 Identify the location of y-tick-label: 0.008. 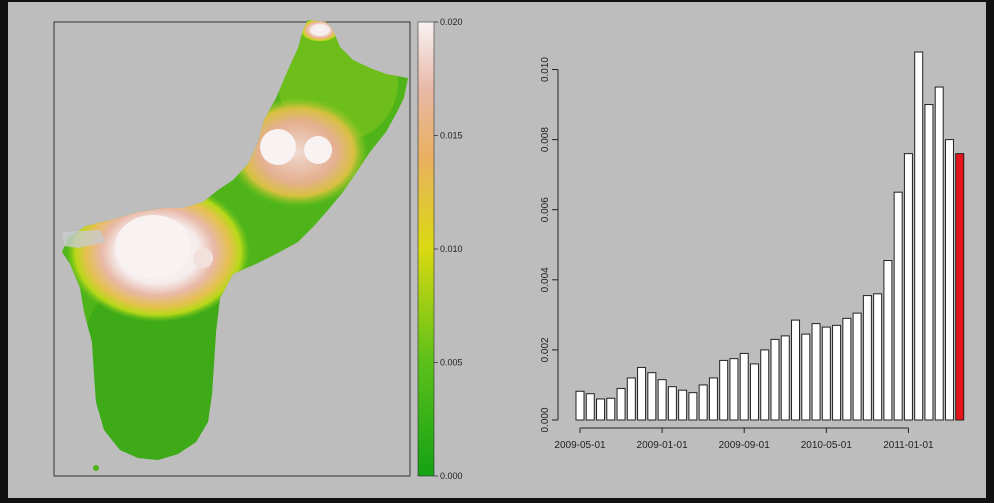
(545, 139).